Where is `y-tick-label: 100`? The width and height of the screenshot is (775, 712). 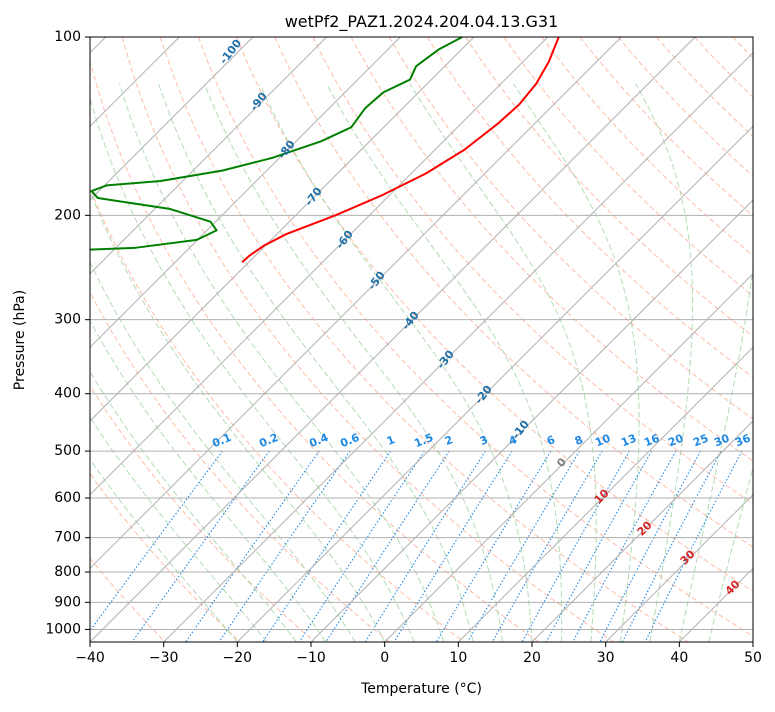
y-tick-label: 100 is located at coordinates (67, 37).